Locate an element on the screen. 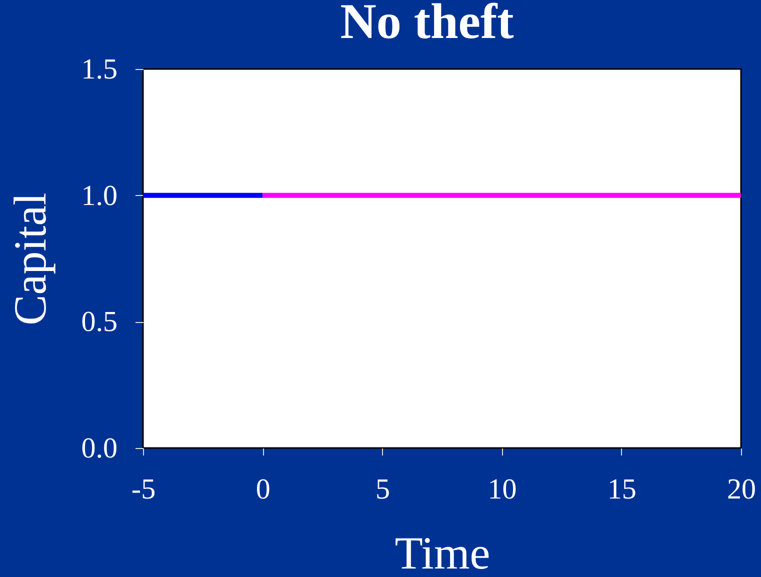 The height and width of the screenshot is (577, 761). y-tick-label: 0.5 is located at coordinates (99, 322).